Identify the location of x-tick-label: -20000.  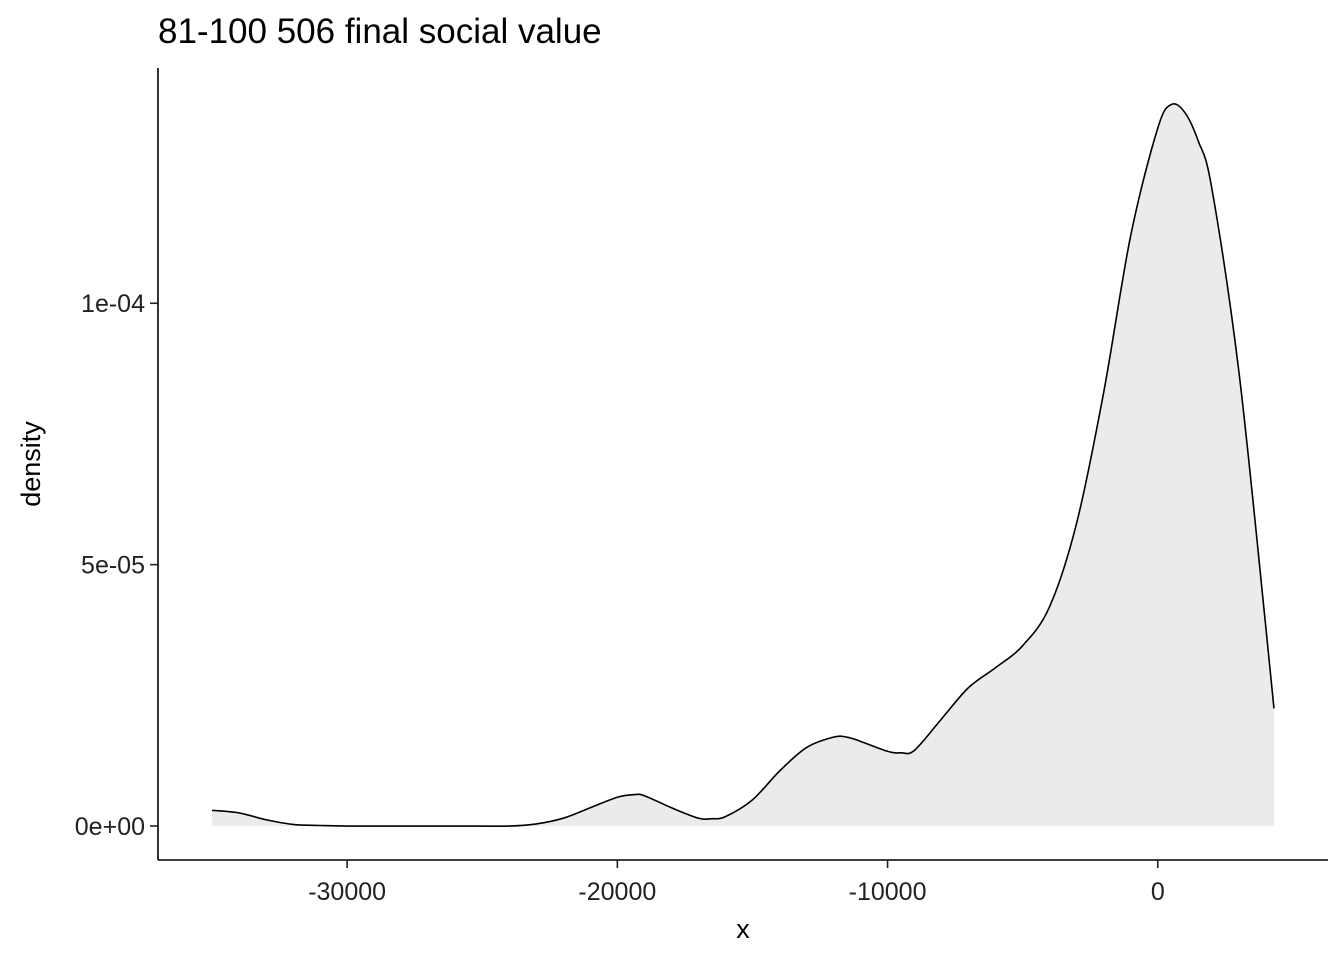
(617, 892).